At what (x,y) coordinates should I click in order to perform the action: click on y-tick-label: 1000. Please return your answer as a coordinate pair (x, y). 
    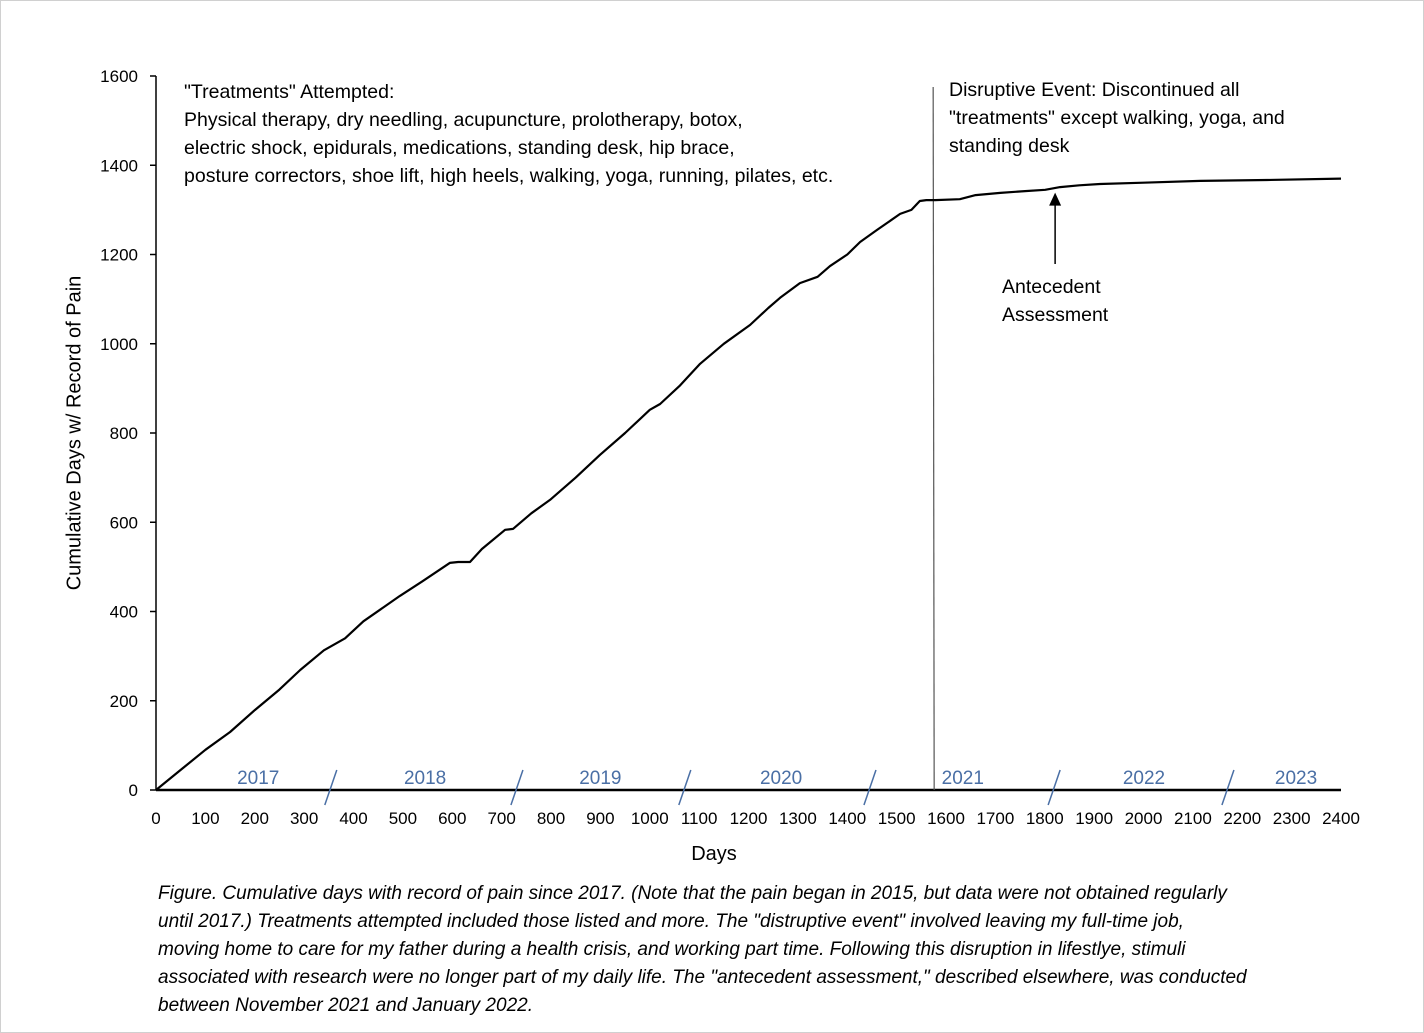
    Looking at the image, I should click on (119, 344).